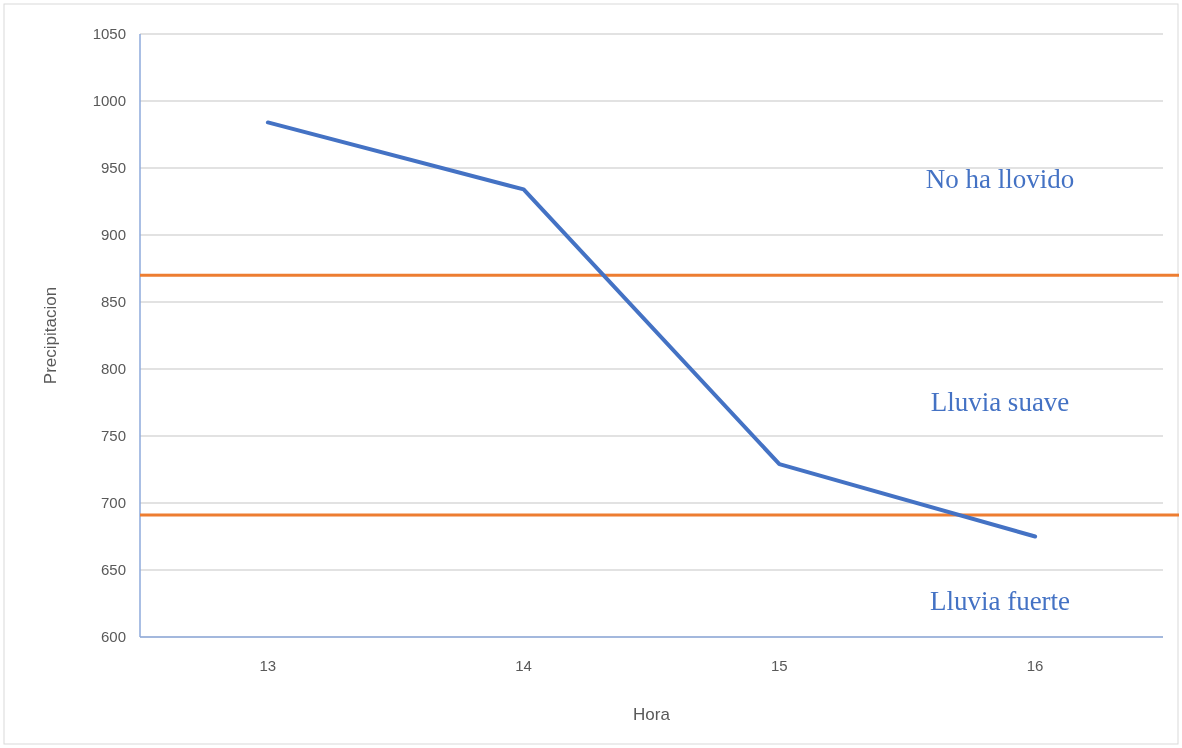 The image size is (1182, 748). What do you see at coordinates (50, 335) in the screenshot?
I see `y-axis-title: Precipitacion` at bounding box center [50, 335].